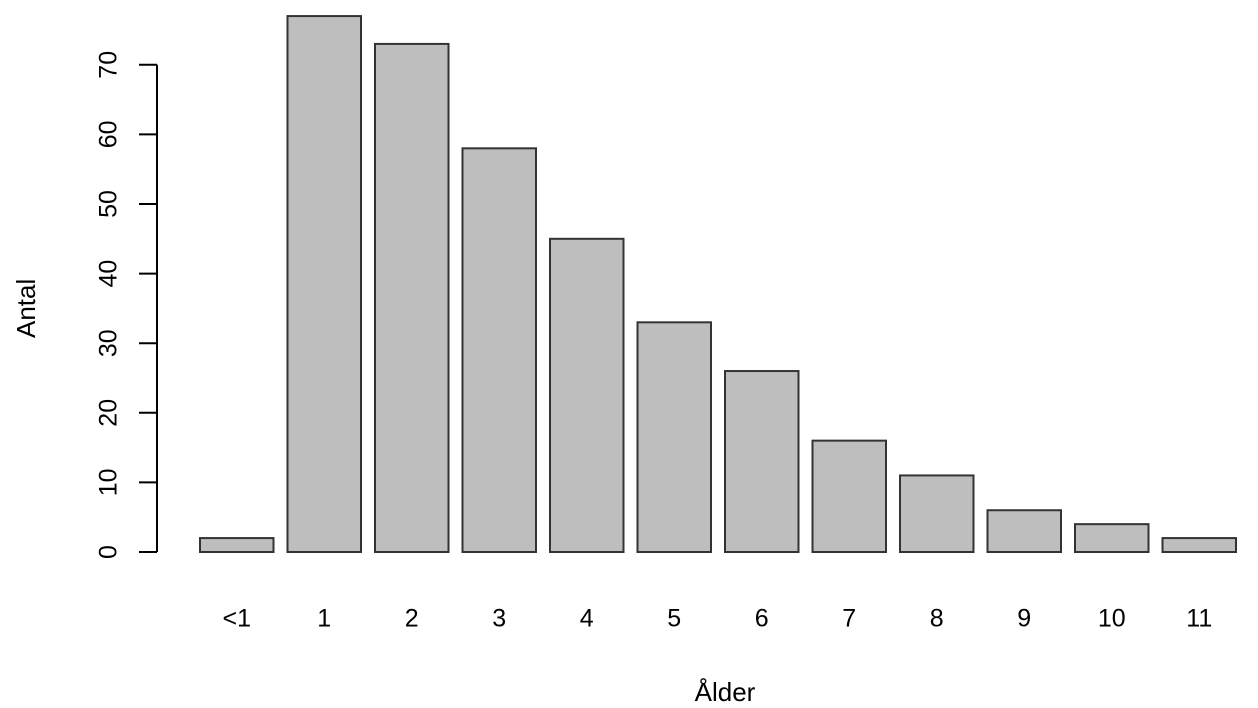 The image size is (1258, 708). What do you see at coordinates (109, 413) in the screenshot?
I see `y-tick-label: 20` at bounding box center [109, 413].